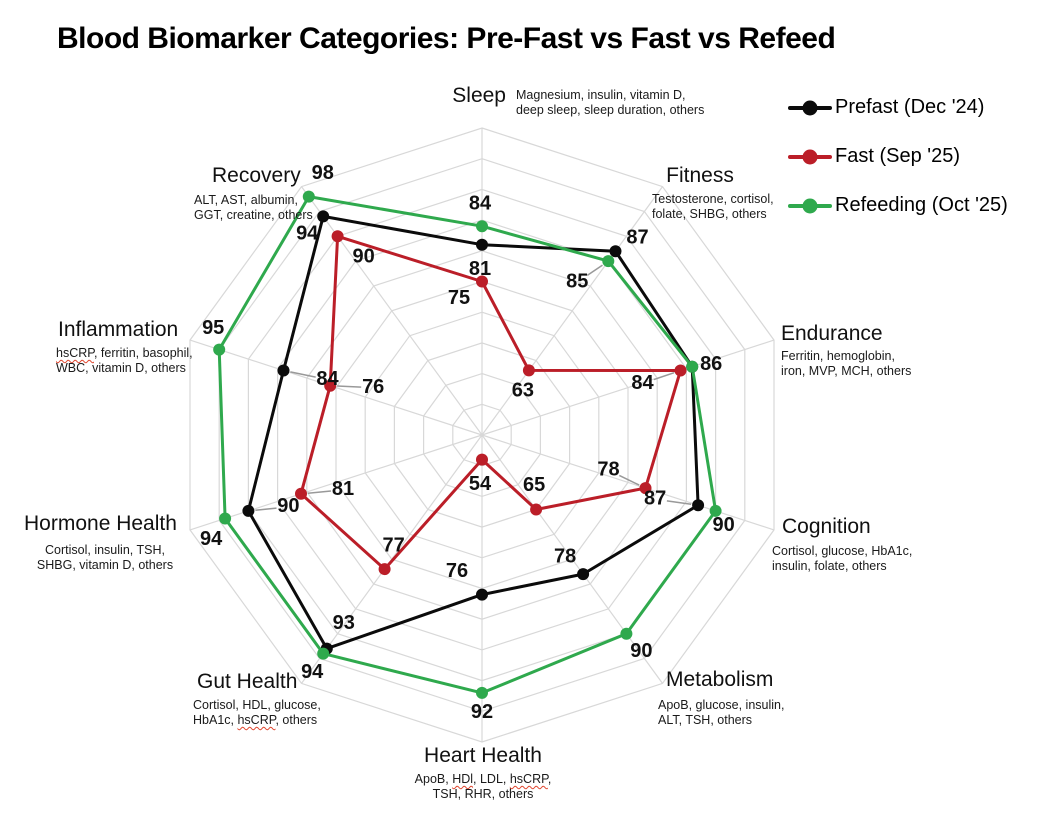 The image size is (1044, 816). Describe the element at coordinates (256, 175) in the screenshot. I see `category-title-recovery: Recovery` at that location.